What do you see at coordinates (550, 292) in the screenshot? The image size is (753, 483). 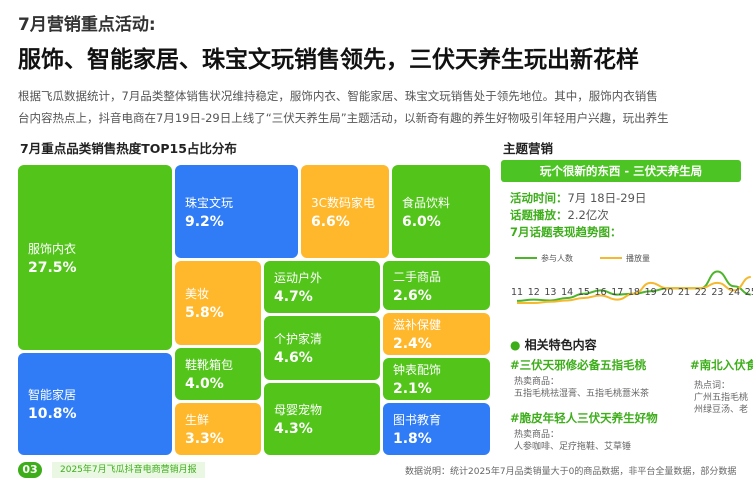 I see `x-tick-label: 13` at bounding box center [550, 292].